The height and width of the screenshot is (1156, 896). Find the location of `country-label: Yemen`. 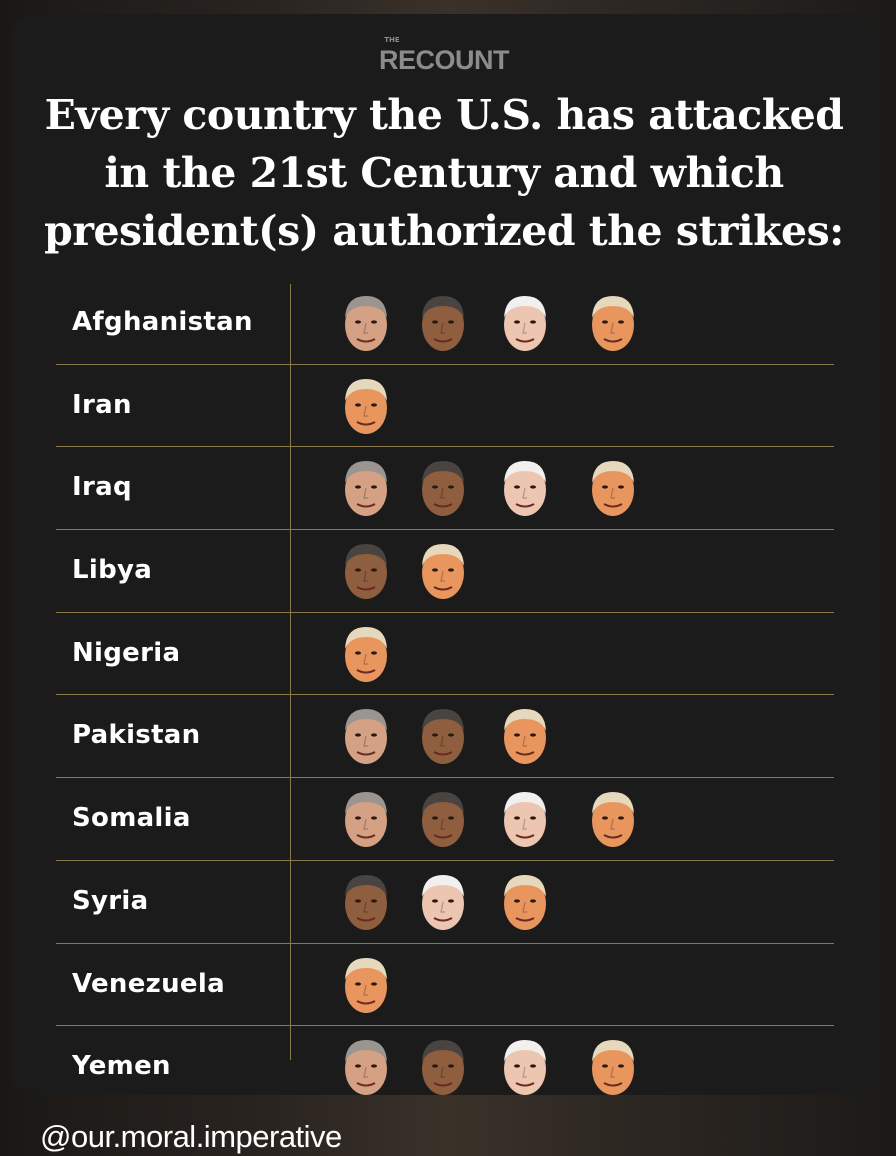

country-label: Yemen is located at coordinates (121, 1066).